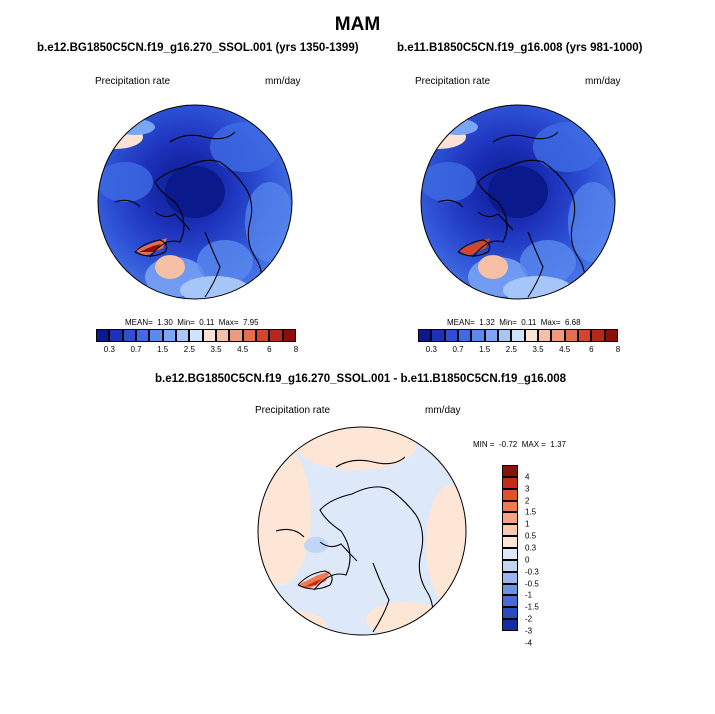  I want to click on panel2-min: 0.11, so click(529, 322).